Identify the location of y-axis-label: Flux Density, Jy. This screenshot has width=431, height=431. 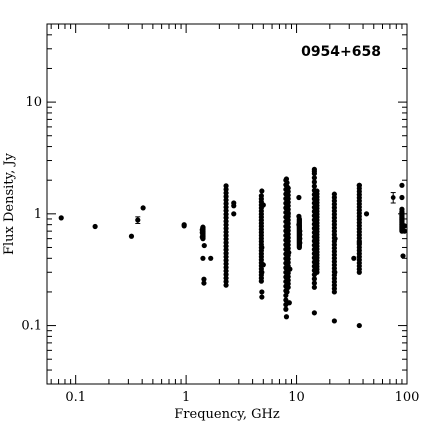
(9, 203).